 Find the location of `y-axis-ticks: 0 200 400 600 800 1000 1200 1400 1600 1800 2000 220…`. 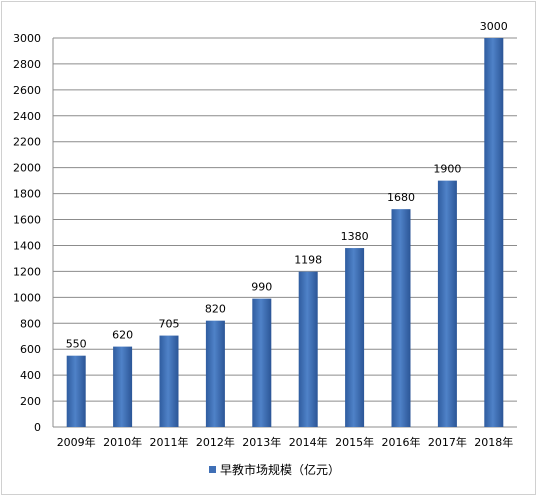

y-axis-ticks: 0 200 400 600 800 1000 1200 1400 1600 1800 2000 220… is located at coordinates (27, 233).